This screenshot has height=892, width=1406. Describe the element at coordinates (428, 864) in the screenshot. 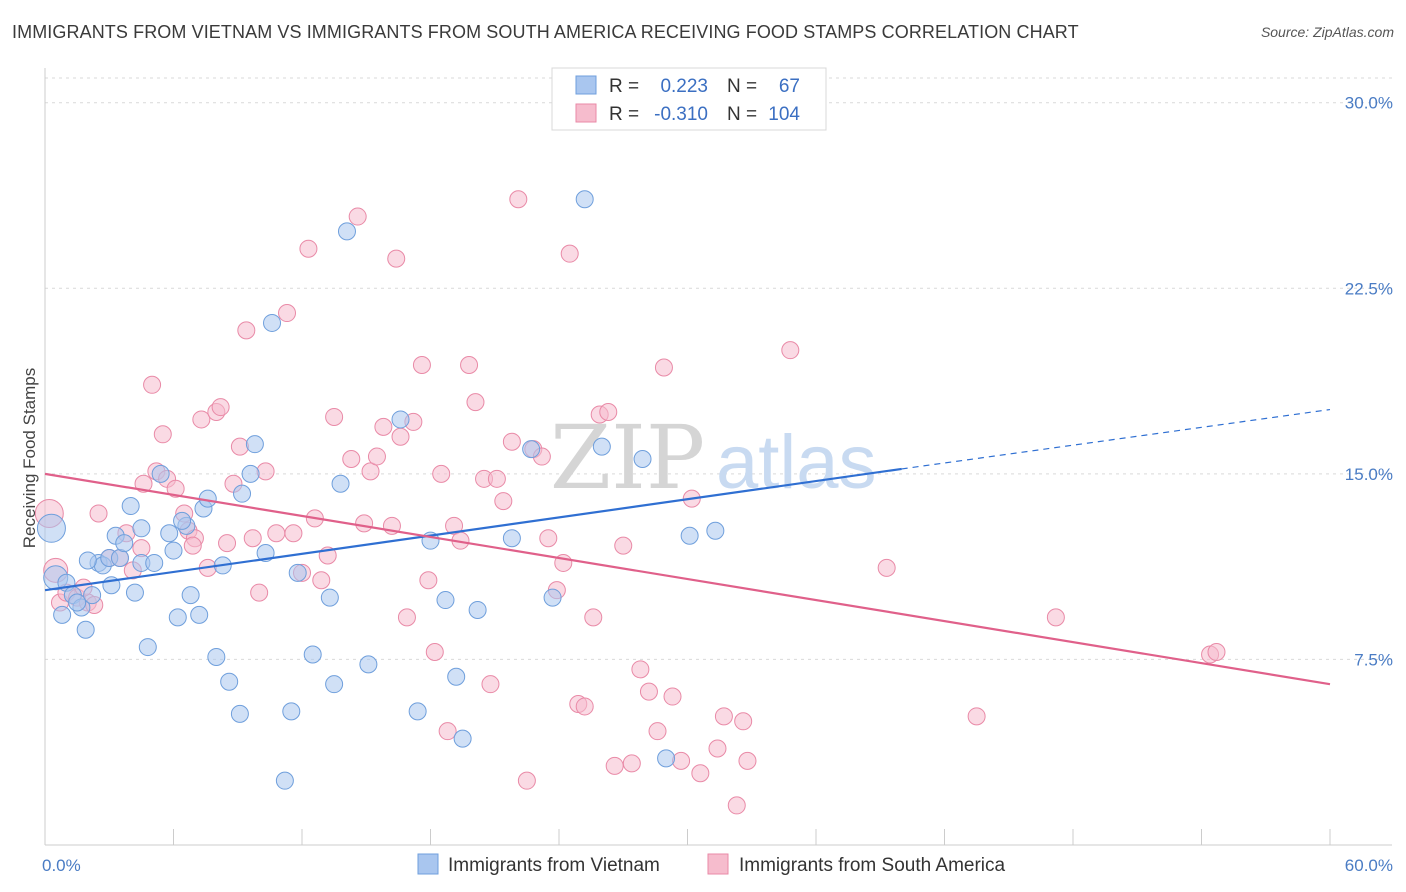

I see `bottom-legend-swatch-vietnam` at that location.